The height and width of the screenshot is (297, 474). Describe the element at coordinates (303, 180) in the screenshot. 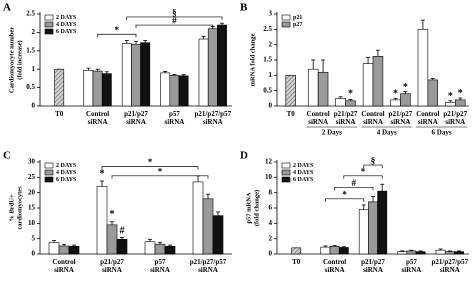

I see `legend-label: 6 DAYS` at that location.